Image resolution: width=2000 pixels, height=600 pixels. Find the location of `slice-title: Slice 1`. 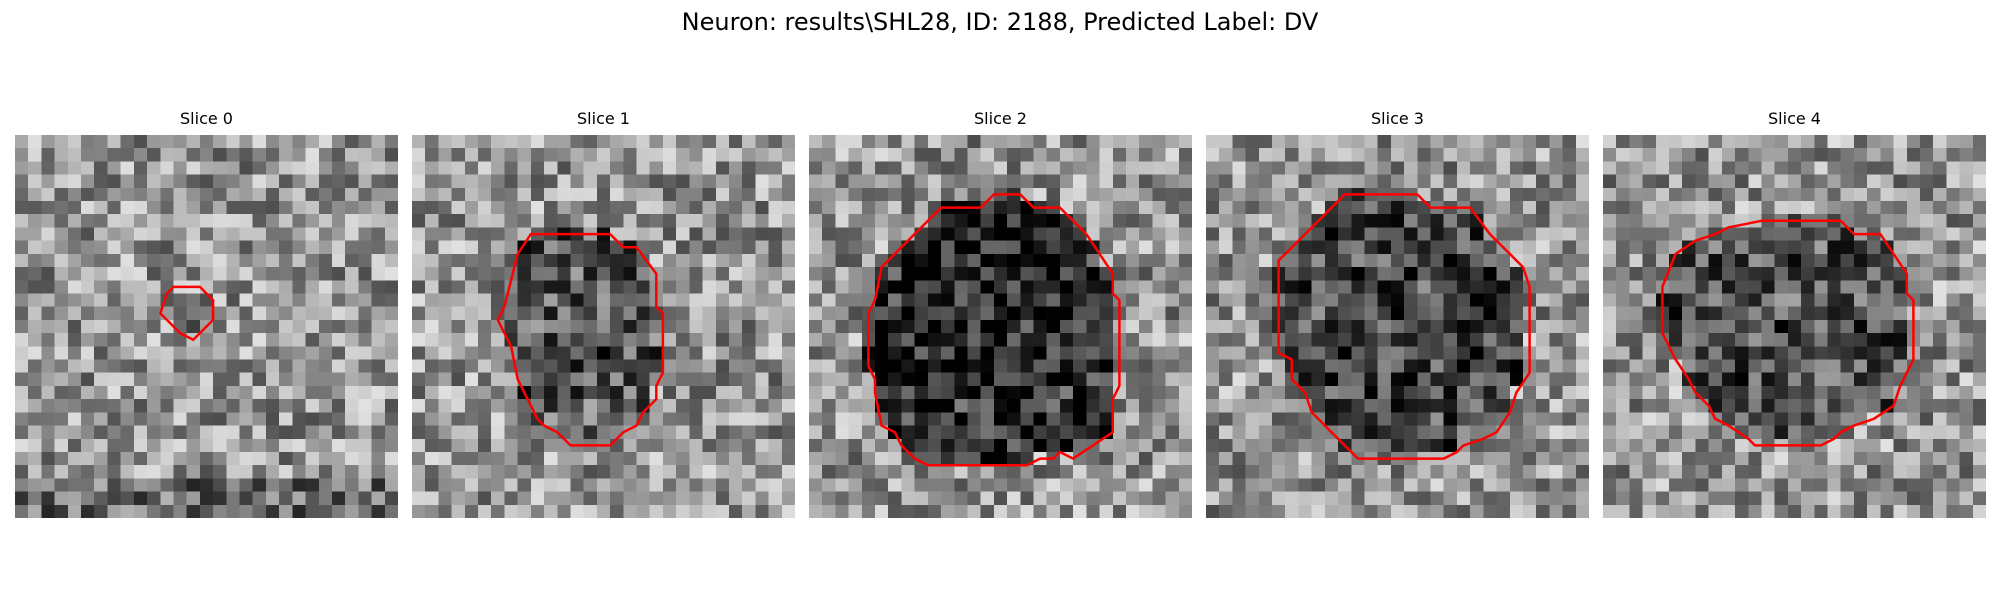

slice-title: Slice 1 is located at coordinates (603, 119).